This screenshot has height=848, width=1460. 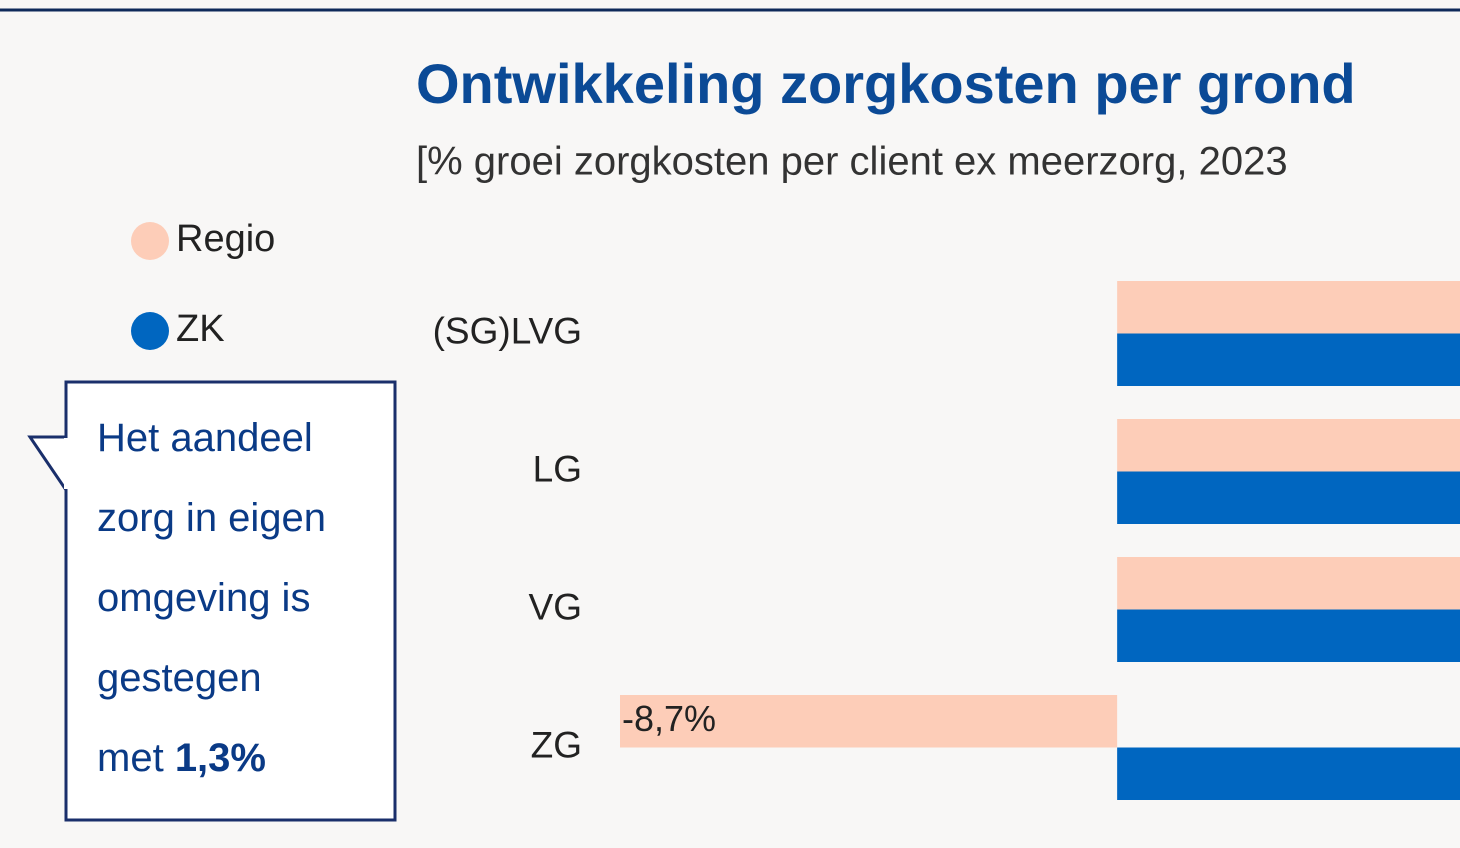 I want to click on chart-title: Ontwikkeling zorgkosten per grond, so click(x=886, y=83).